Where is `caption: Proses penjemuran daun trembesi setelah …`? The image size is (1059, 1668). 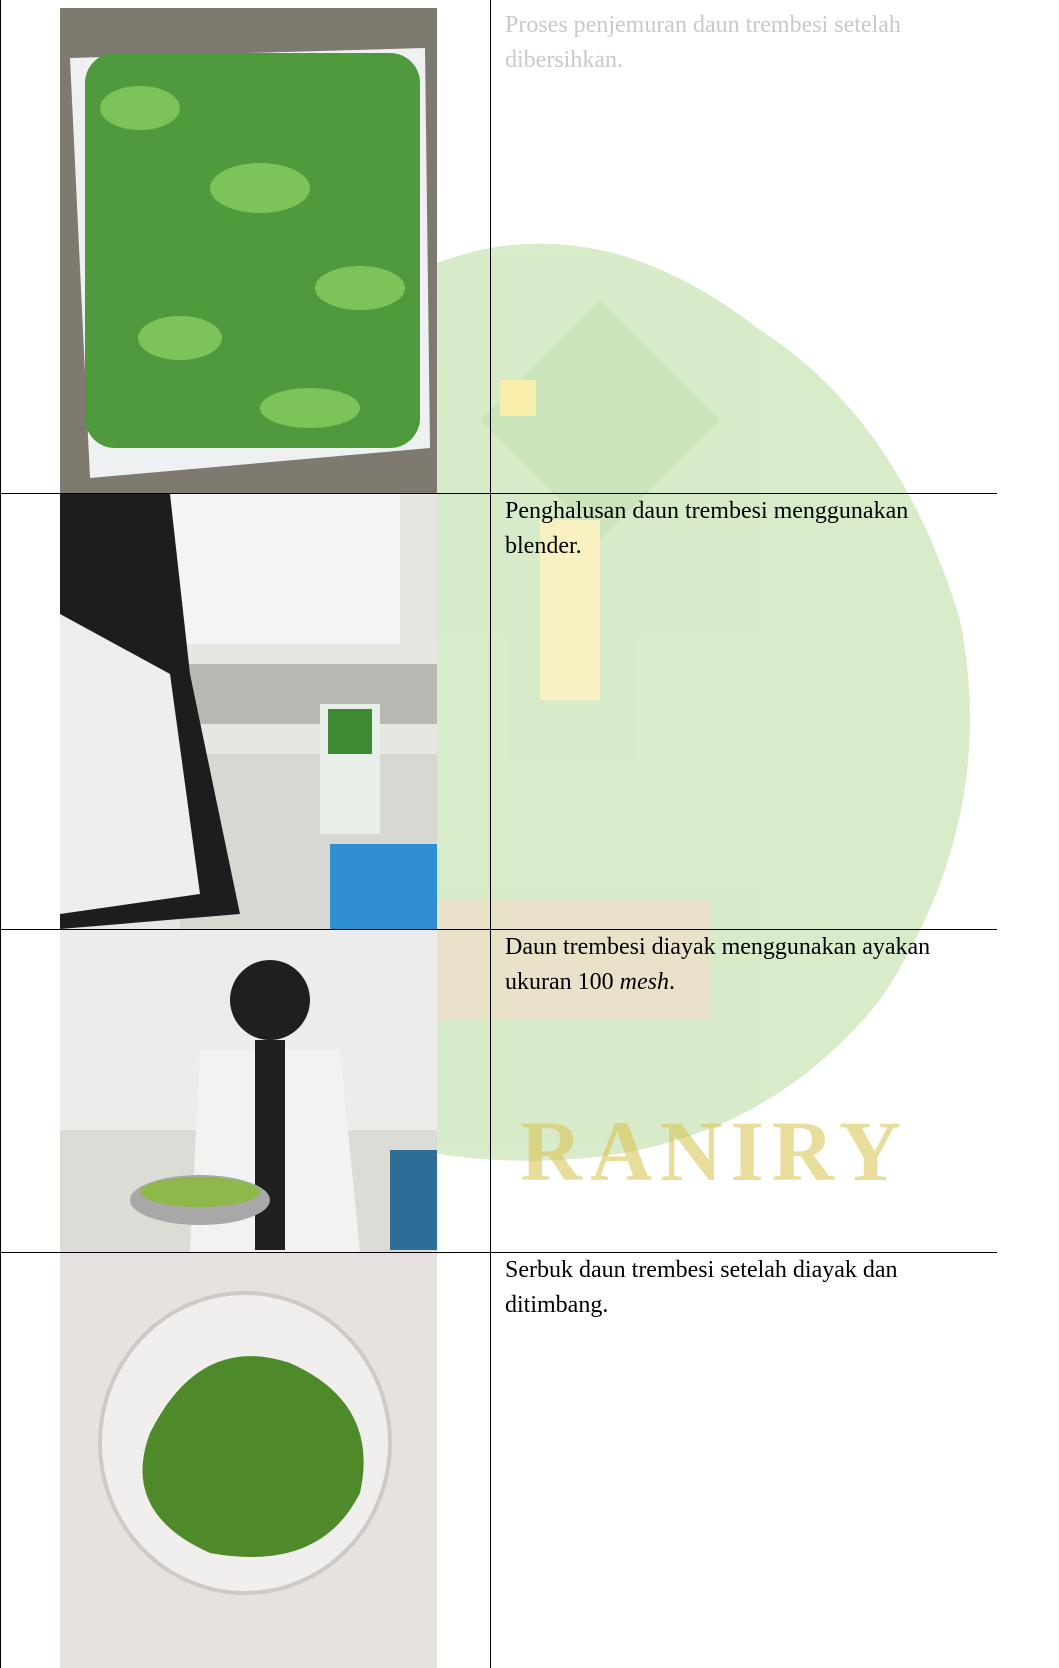
caption: Proses penjemuran daun trembesi setelah … is located at coordinates (740, 43).